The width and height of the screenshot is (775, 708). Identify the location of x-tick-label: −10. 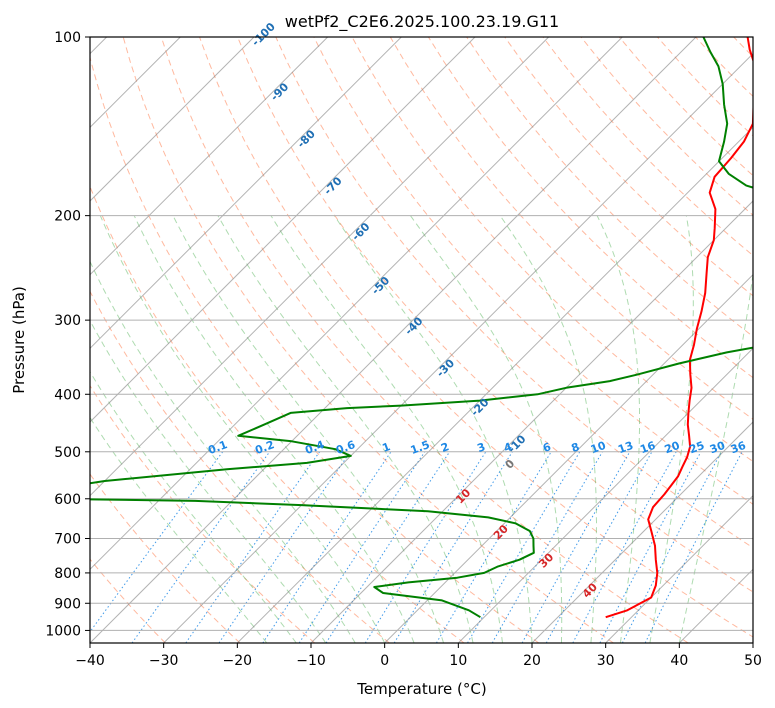
(311, 661).